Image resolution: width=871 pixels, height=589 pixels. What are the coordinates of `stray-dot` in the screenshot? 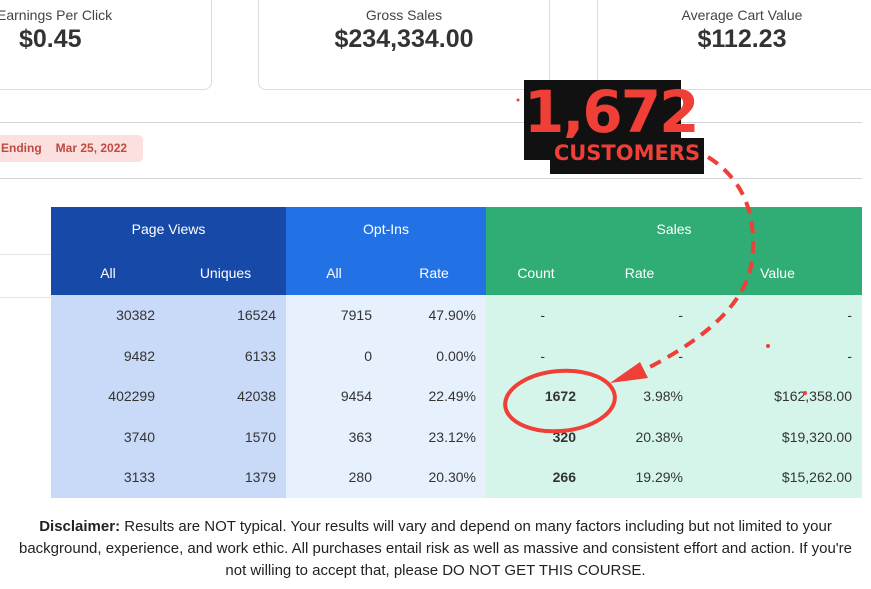 It's located at (518, 100).